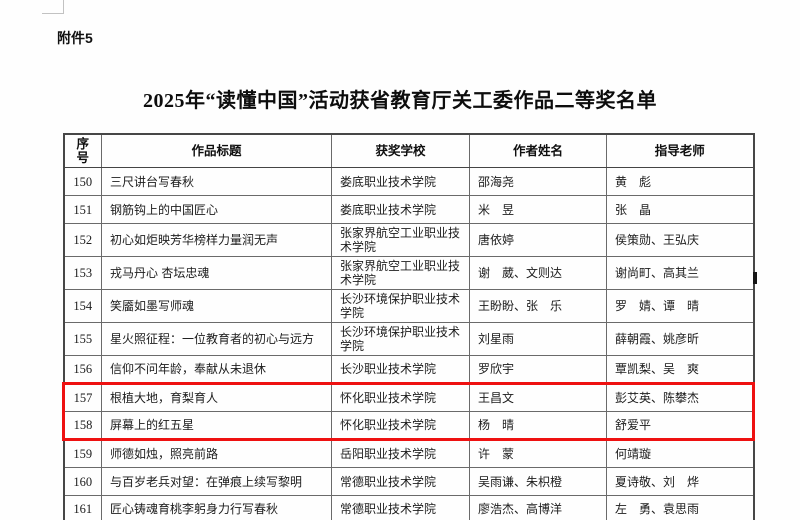 This screenshot has height=520, width=800. I want to click on page-title: 2025年“读懂中国”活动获省教育厅关工委作品二等奖名单, so click(400, 101).